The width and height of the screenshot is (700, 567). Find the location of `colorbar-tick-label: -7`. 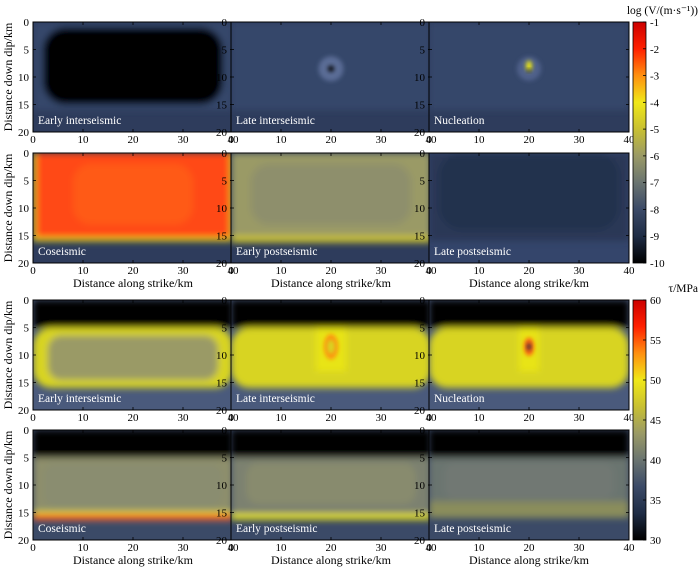

colorbar-tick-label: -7 is located at coordinates (655, 184).